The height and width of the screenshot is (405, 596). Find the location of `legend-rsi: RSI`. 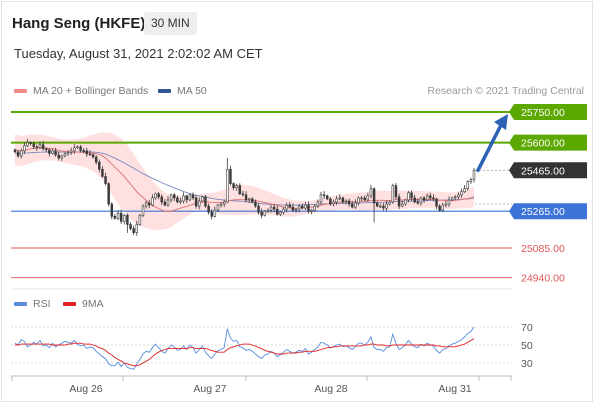

legend-rsi: RSI is located at coordinates (32, 304).